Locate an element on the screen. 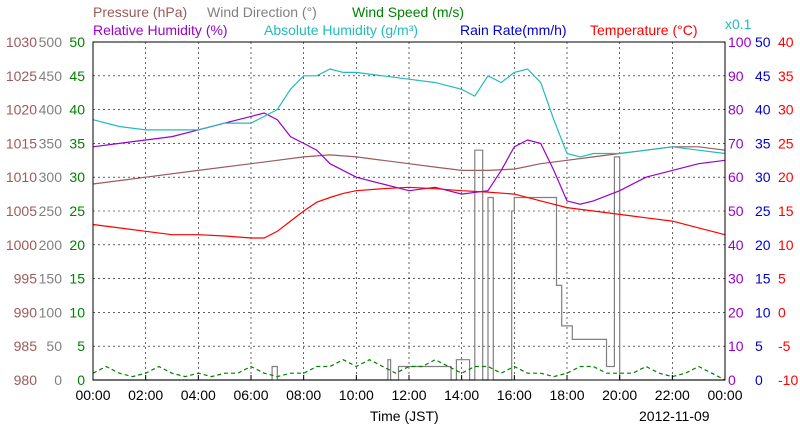  y-tick-label-pressure: 990 is located at coordinates (26, 312).